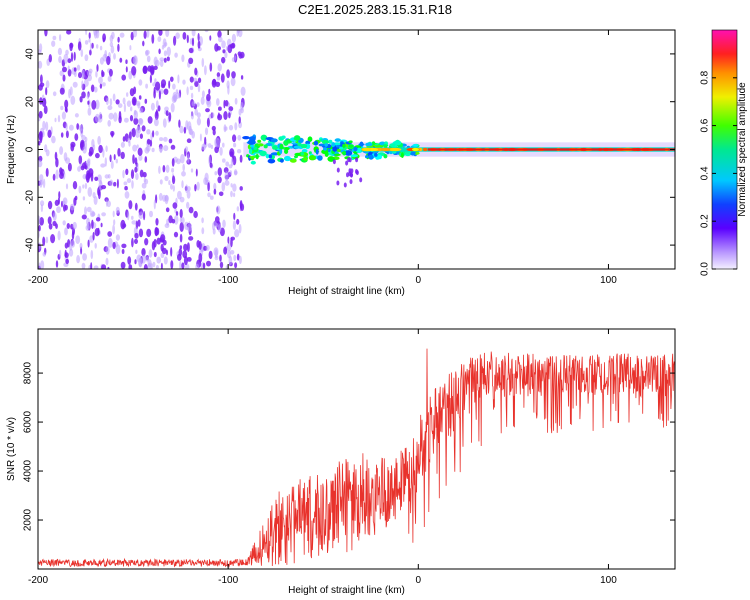  I want to click on y-tick-label: 0, so click(30, 149).